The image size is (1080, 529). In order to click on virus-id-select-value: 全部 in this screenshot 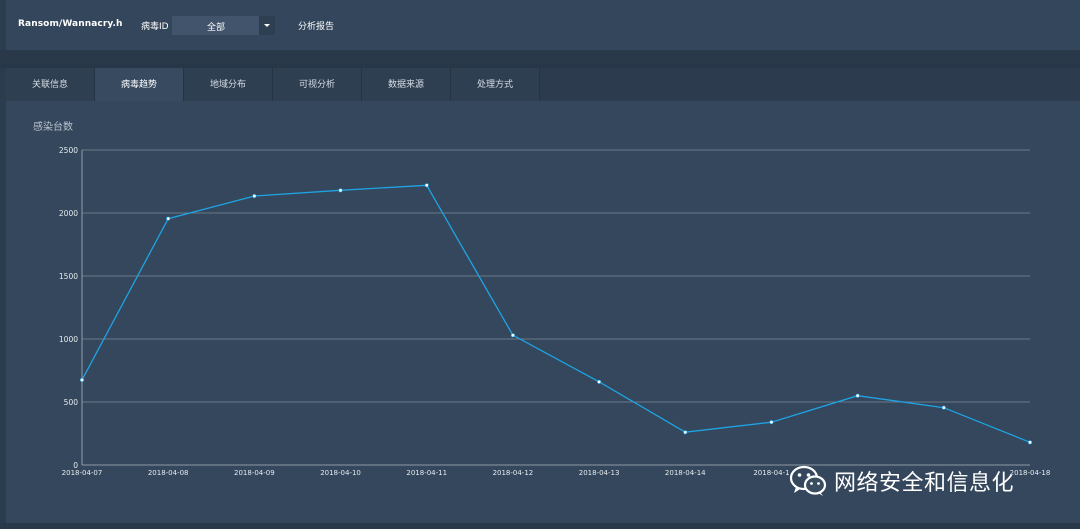, I will do `click(215, 28)`.